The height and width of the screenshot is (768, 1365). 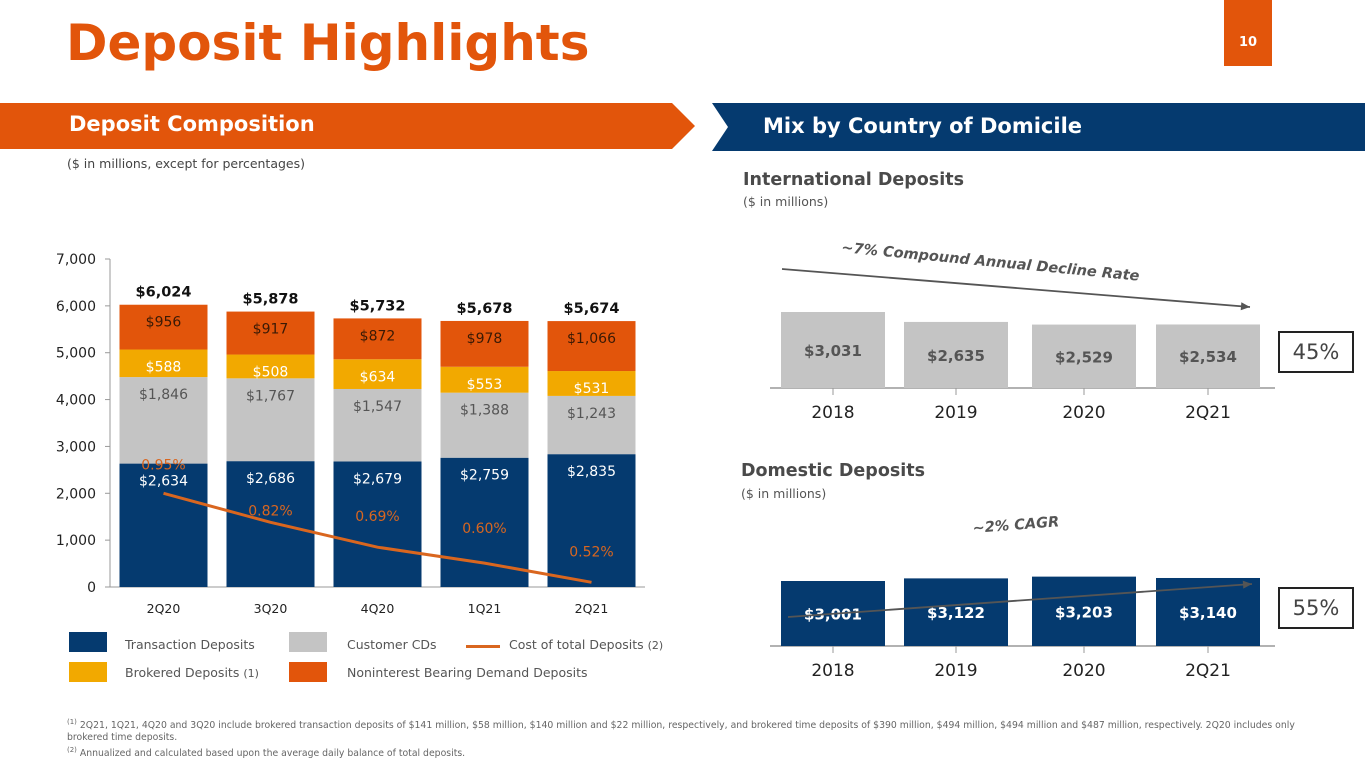 I want to click on mix-by-country-banner: Mix by Country of Domicile, so click(x=1038, y=127).